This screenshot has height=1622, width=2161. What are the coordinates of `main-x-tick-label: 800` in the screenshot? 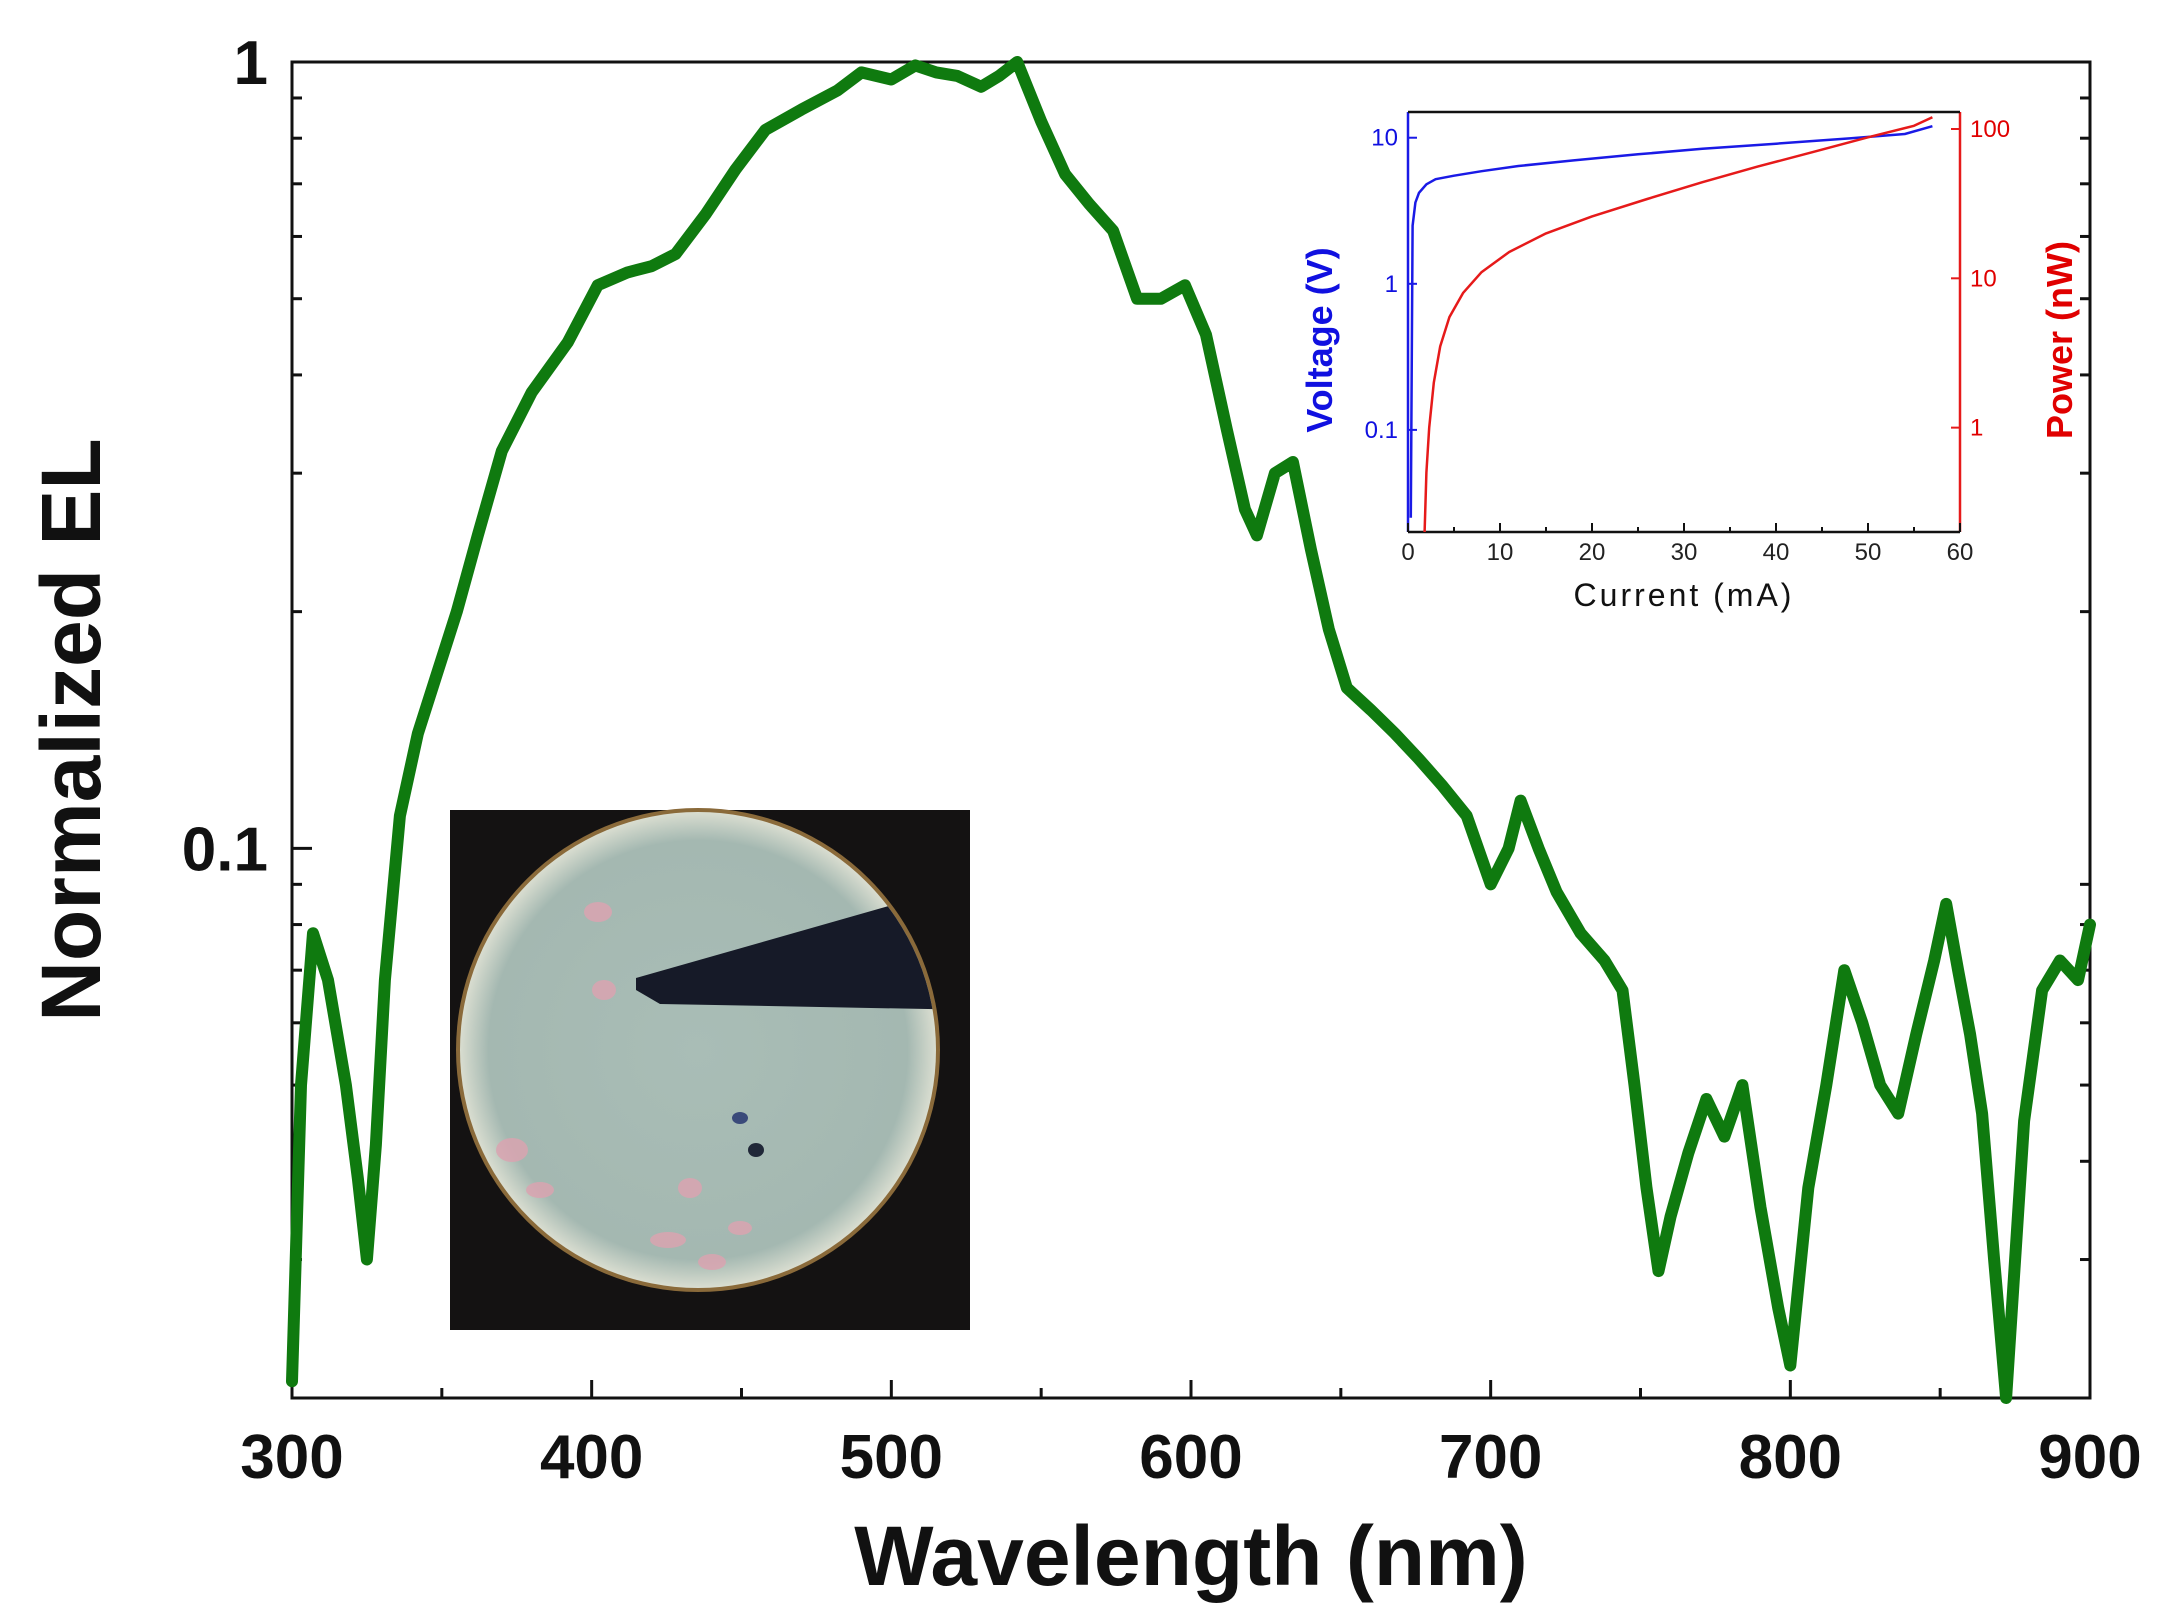 It's located at (1790, 1457).